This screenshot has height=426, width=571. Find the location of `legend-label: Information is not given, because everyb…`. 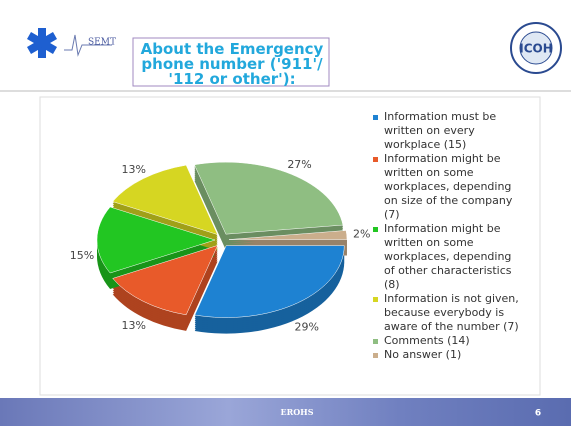

legend-label: Information is not given, because everyb… is located at coordinates (451, 312).